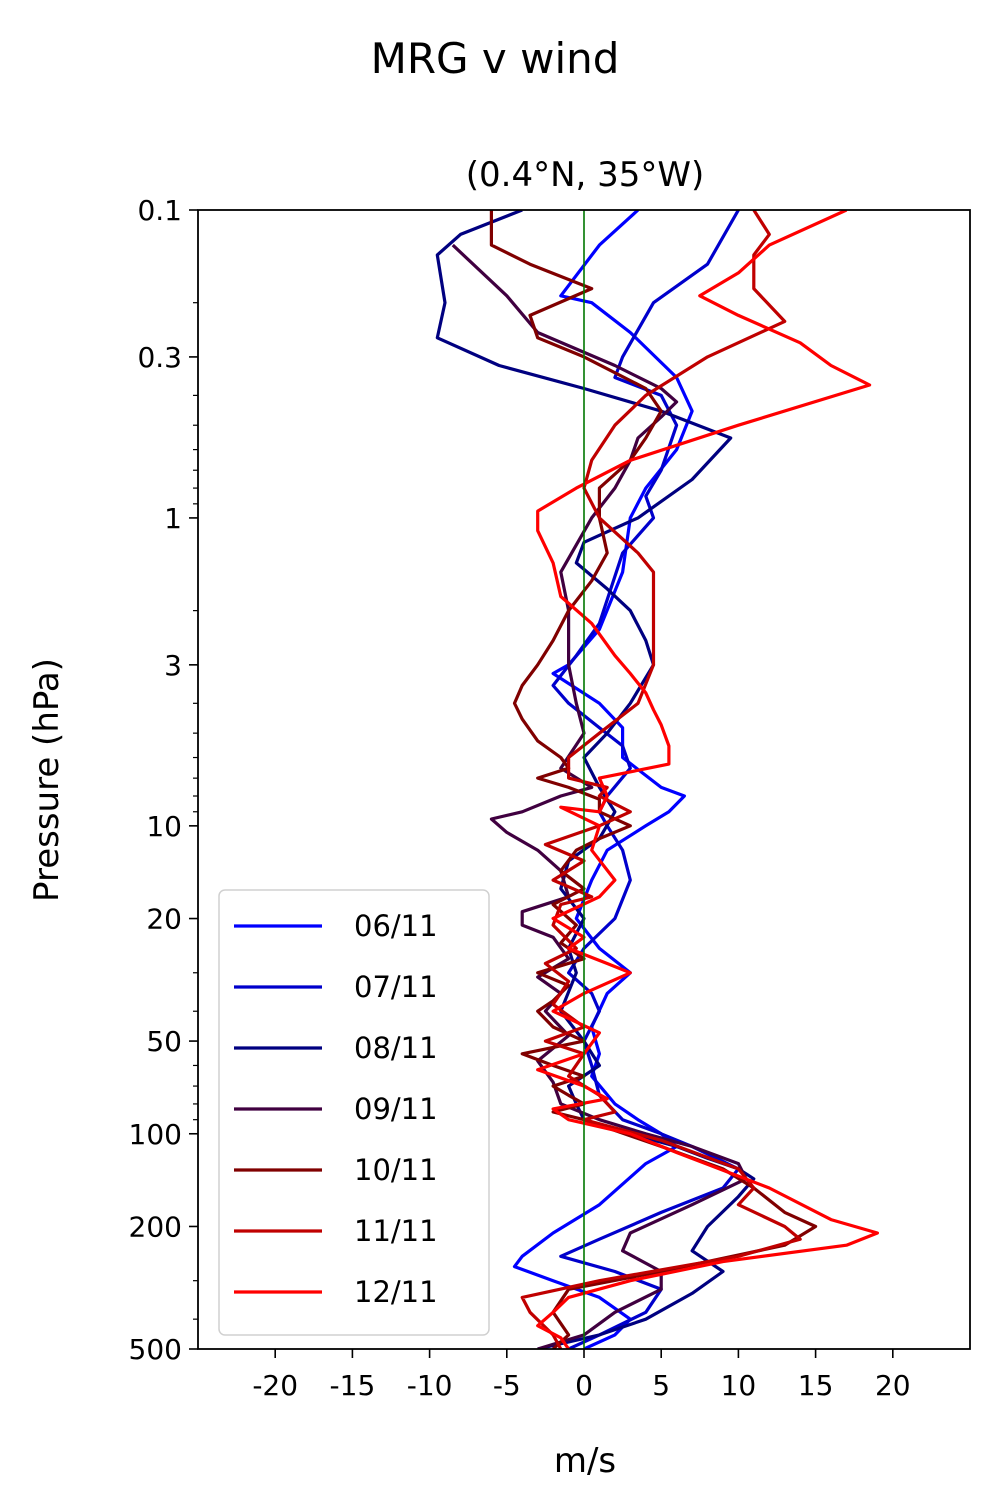 The height and width of the screenshot is (1500, 990). What do you see at coordinates (396, 1231) in the screenshot?
I see `legend-label: 11/11` at bounding box center [396, 1231].